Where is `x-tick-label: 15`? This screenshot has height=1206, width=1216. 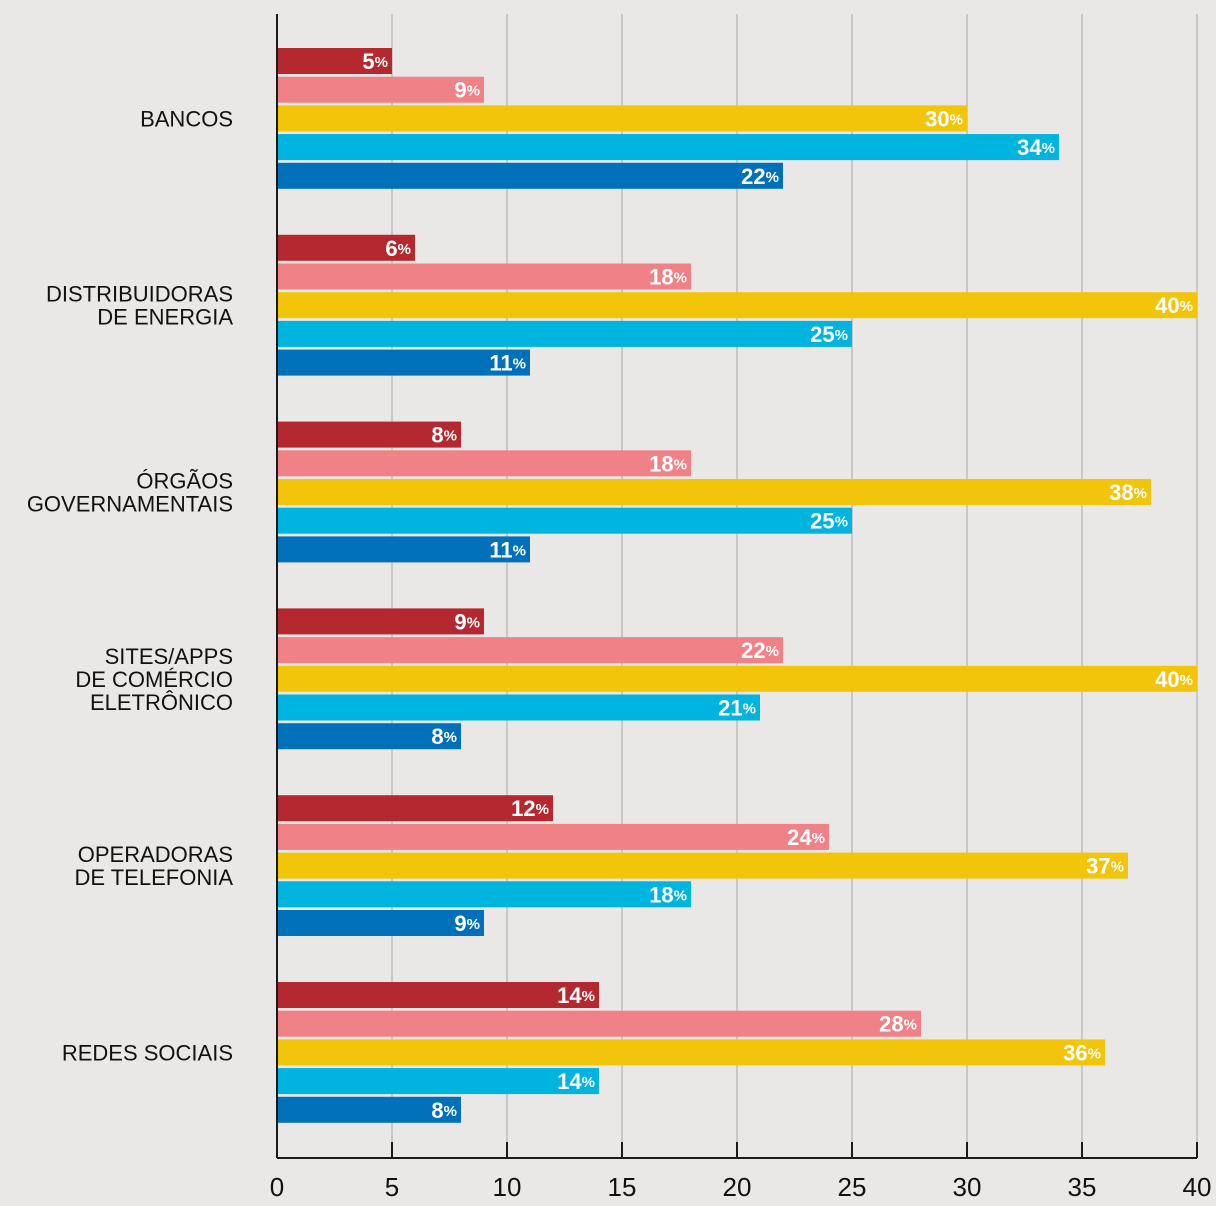
x-tick-label: 15 is located at coordinates (622, 1187).